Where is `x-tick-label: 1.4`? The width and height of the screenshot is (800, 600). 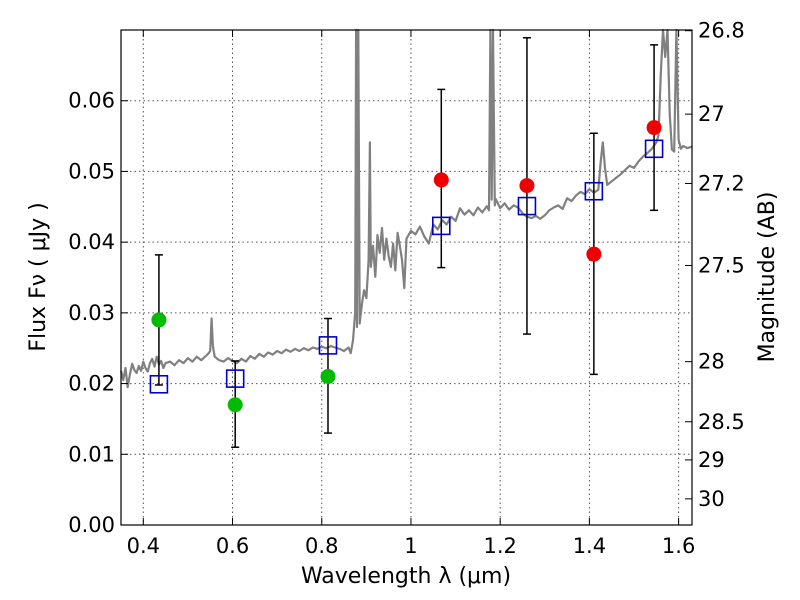 x-tick-label: 1.4 is located at coordinates (589, 546).